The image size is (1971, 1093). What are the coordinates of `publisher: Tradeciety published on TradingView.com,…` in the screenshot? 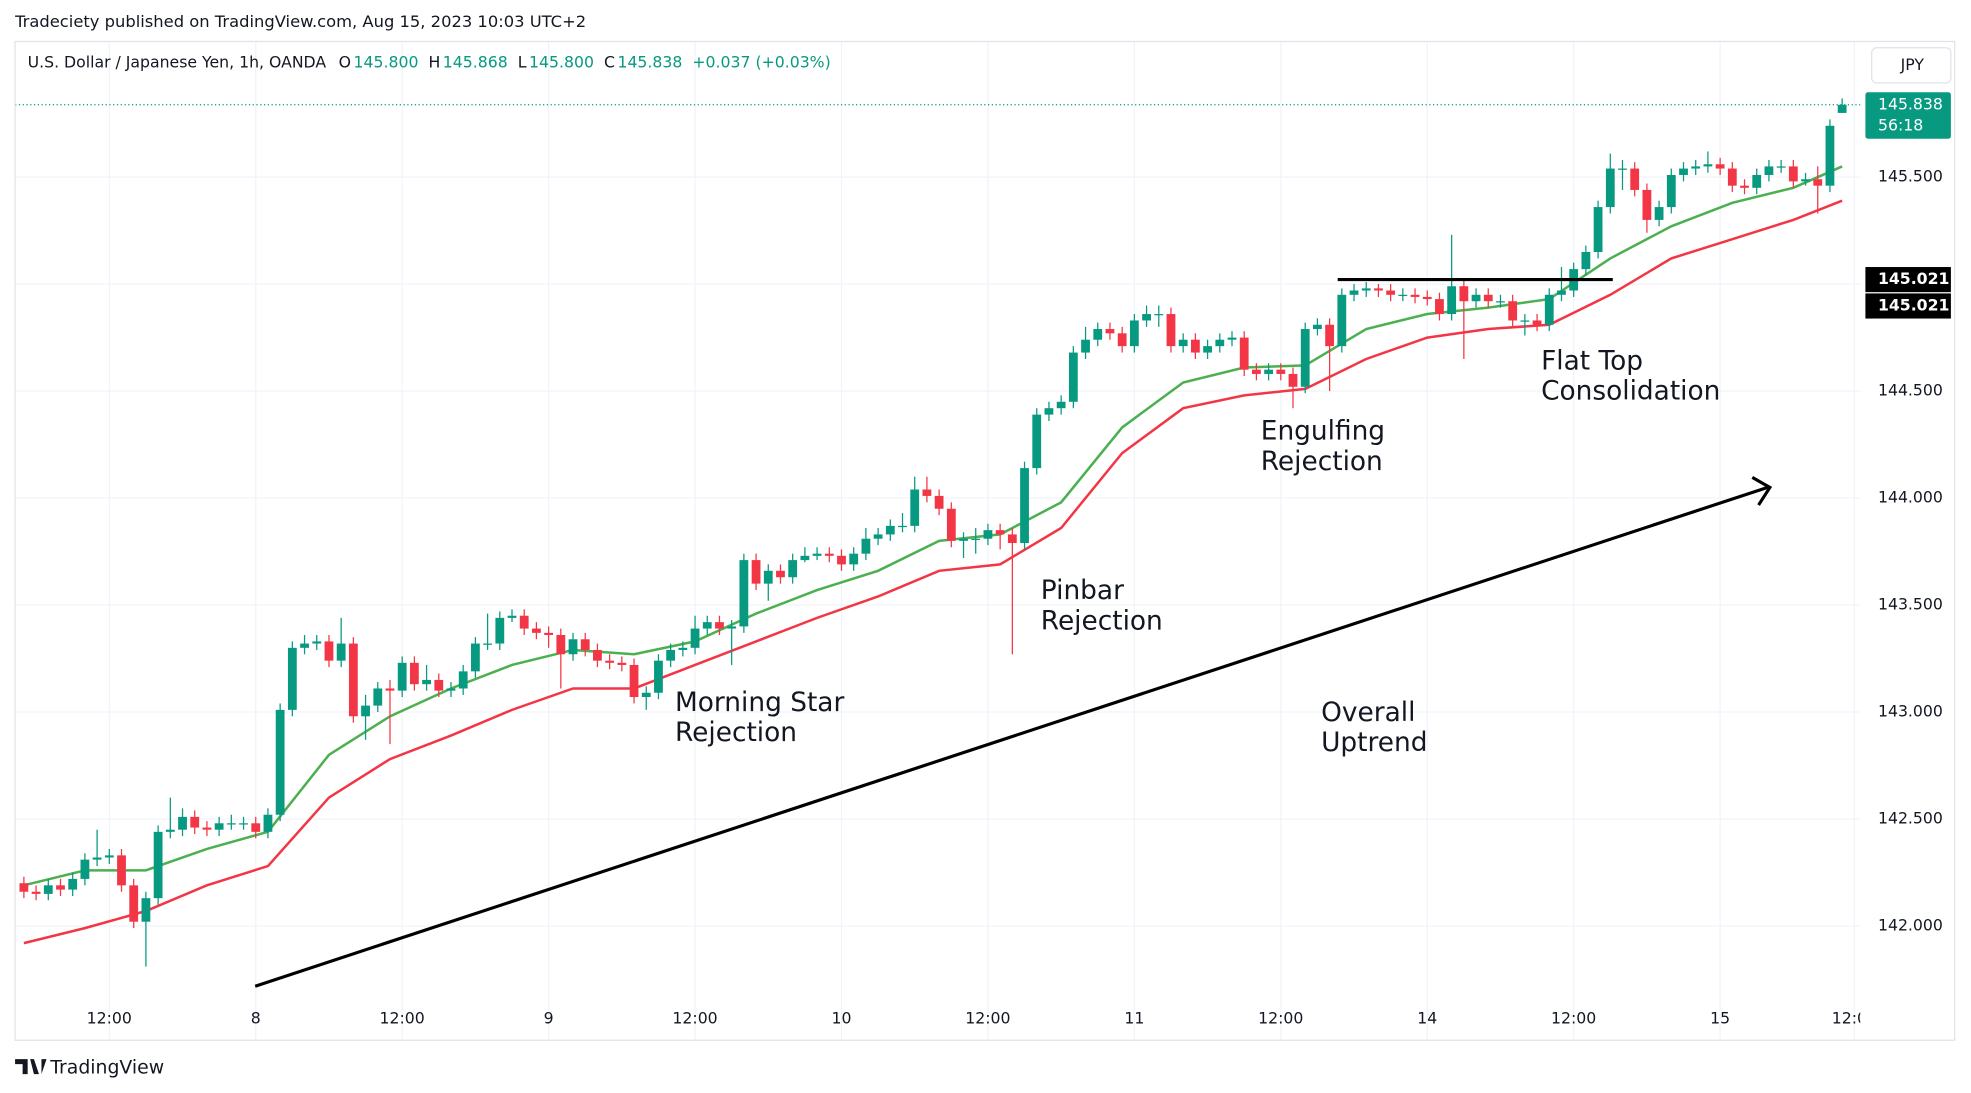 It's located at (300, 21).